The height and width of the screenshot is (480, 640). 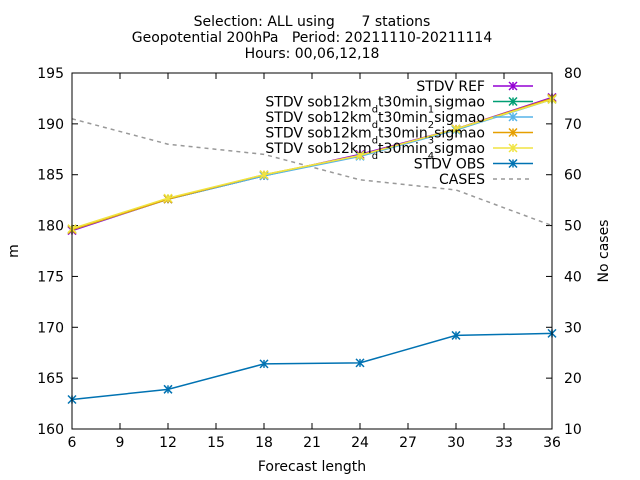 What do you see at coordinates (604, 251) in the screenshot?
I see `y2-axis-label: No cases` at bounding box center [604, 251].